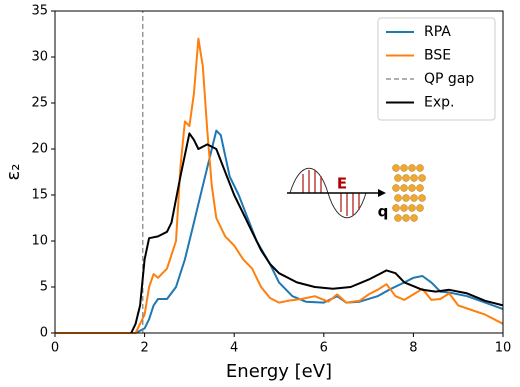 The width and height of the screenshot is (520, 387). I want to click on field-arrows, so click(331, 193).